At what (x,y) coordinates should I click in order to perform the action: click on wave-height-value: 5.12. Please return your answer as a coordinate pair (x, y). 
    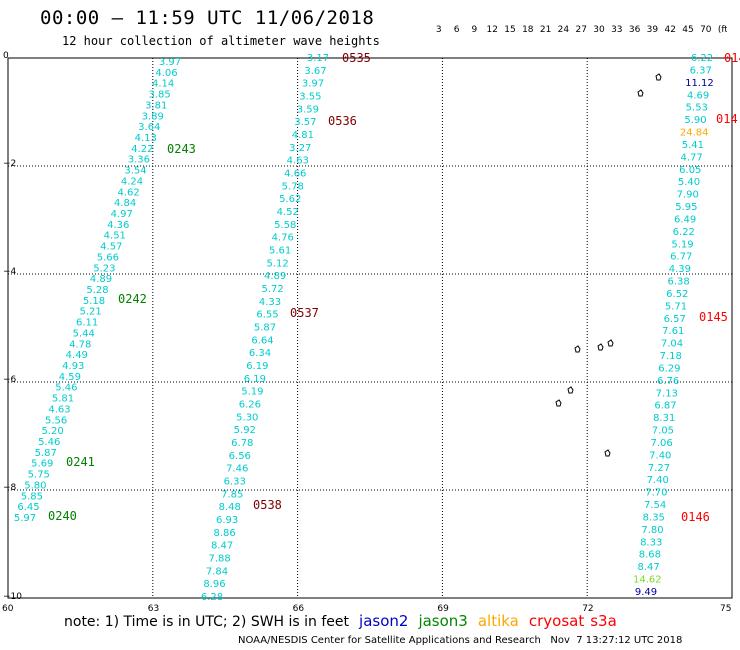
    Looking at the image, I should click on (277, 263).